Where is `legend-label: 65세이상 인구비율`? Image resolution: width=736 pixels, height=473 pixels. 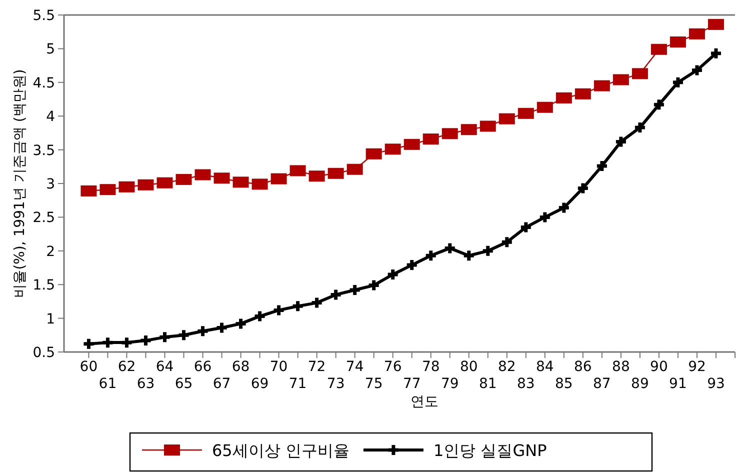 legend-label: 65세이상 인구비율 is located at coordinates (281, 450).